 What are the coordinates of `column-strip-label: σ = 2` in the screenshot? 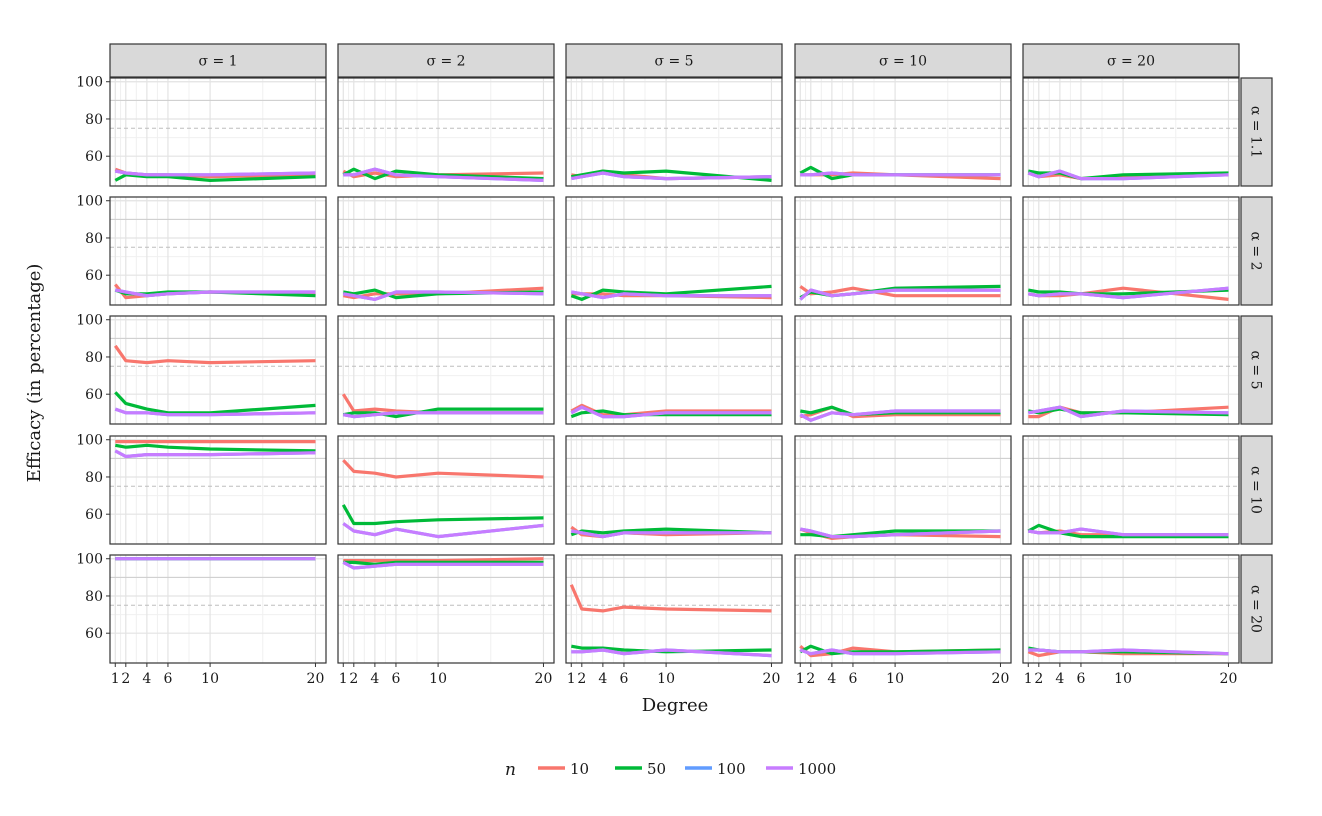 It's located at (445, 62).